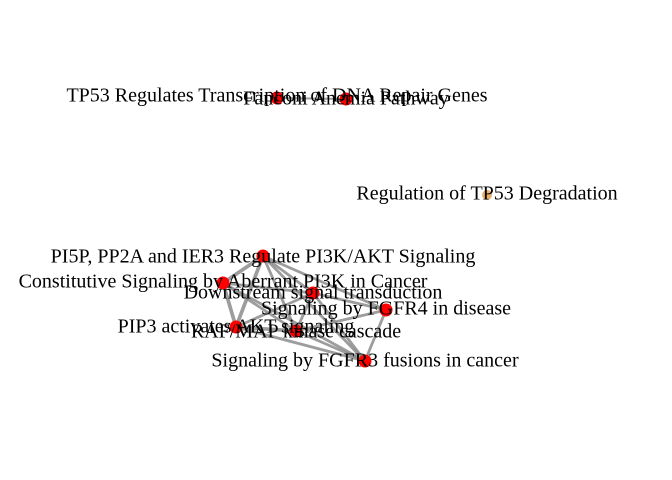 The image size is (672, 480). What do you see at coordinates (288, 274) in the screenshot?
I see `edge-n4-n6` at bounding box center [288, 274].